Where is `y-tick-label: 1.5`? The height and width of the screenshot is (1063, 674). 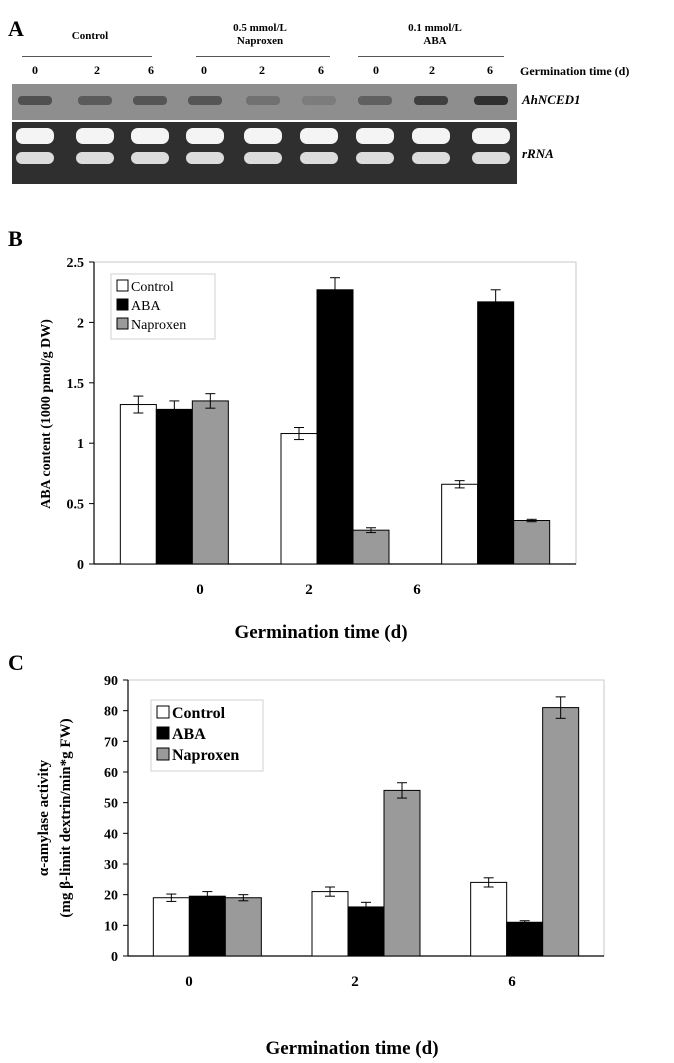
y-tick-label: 1.5 is located at coordinates (76, 384).